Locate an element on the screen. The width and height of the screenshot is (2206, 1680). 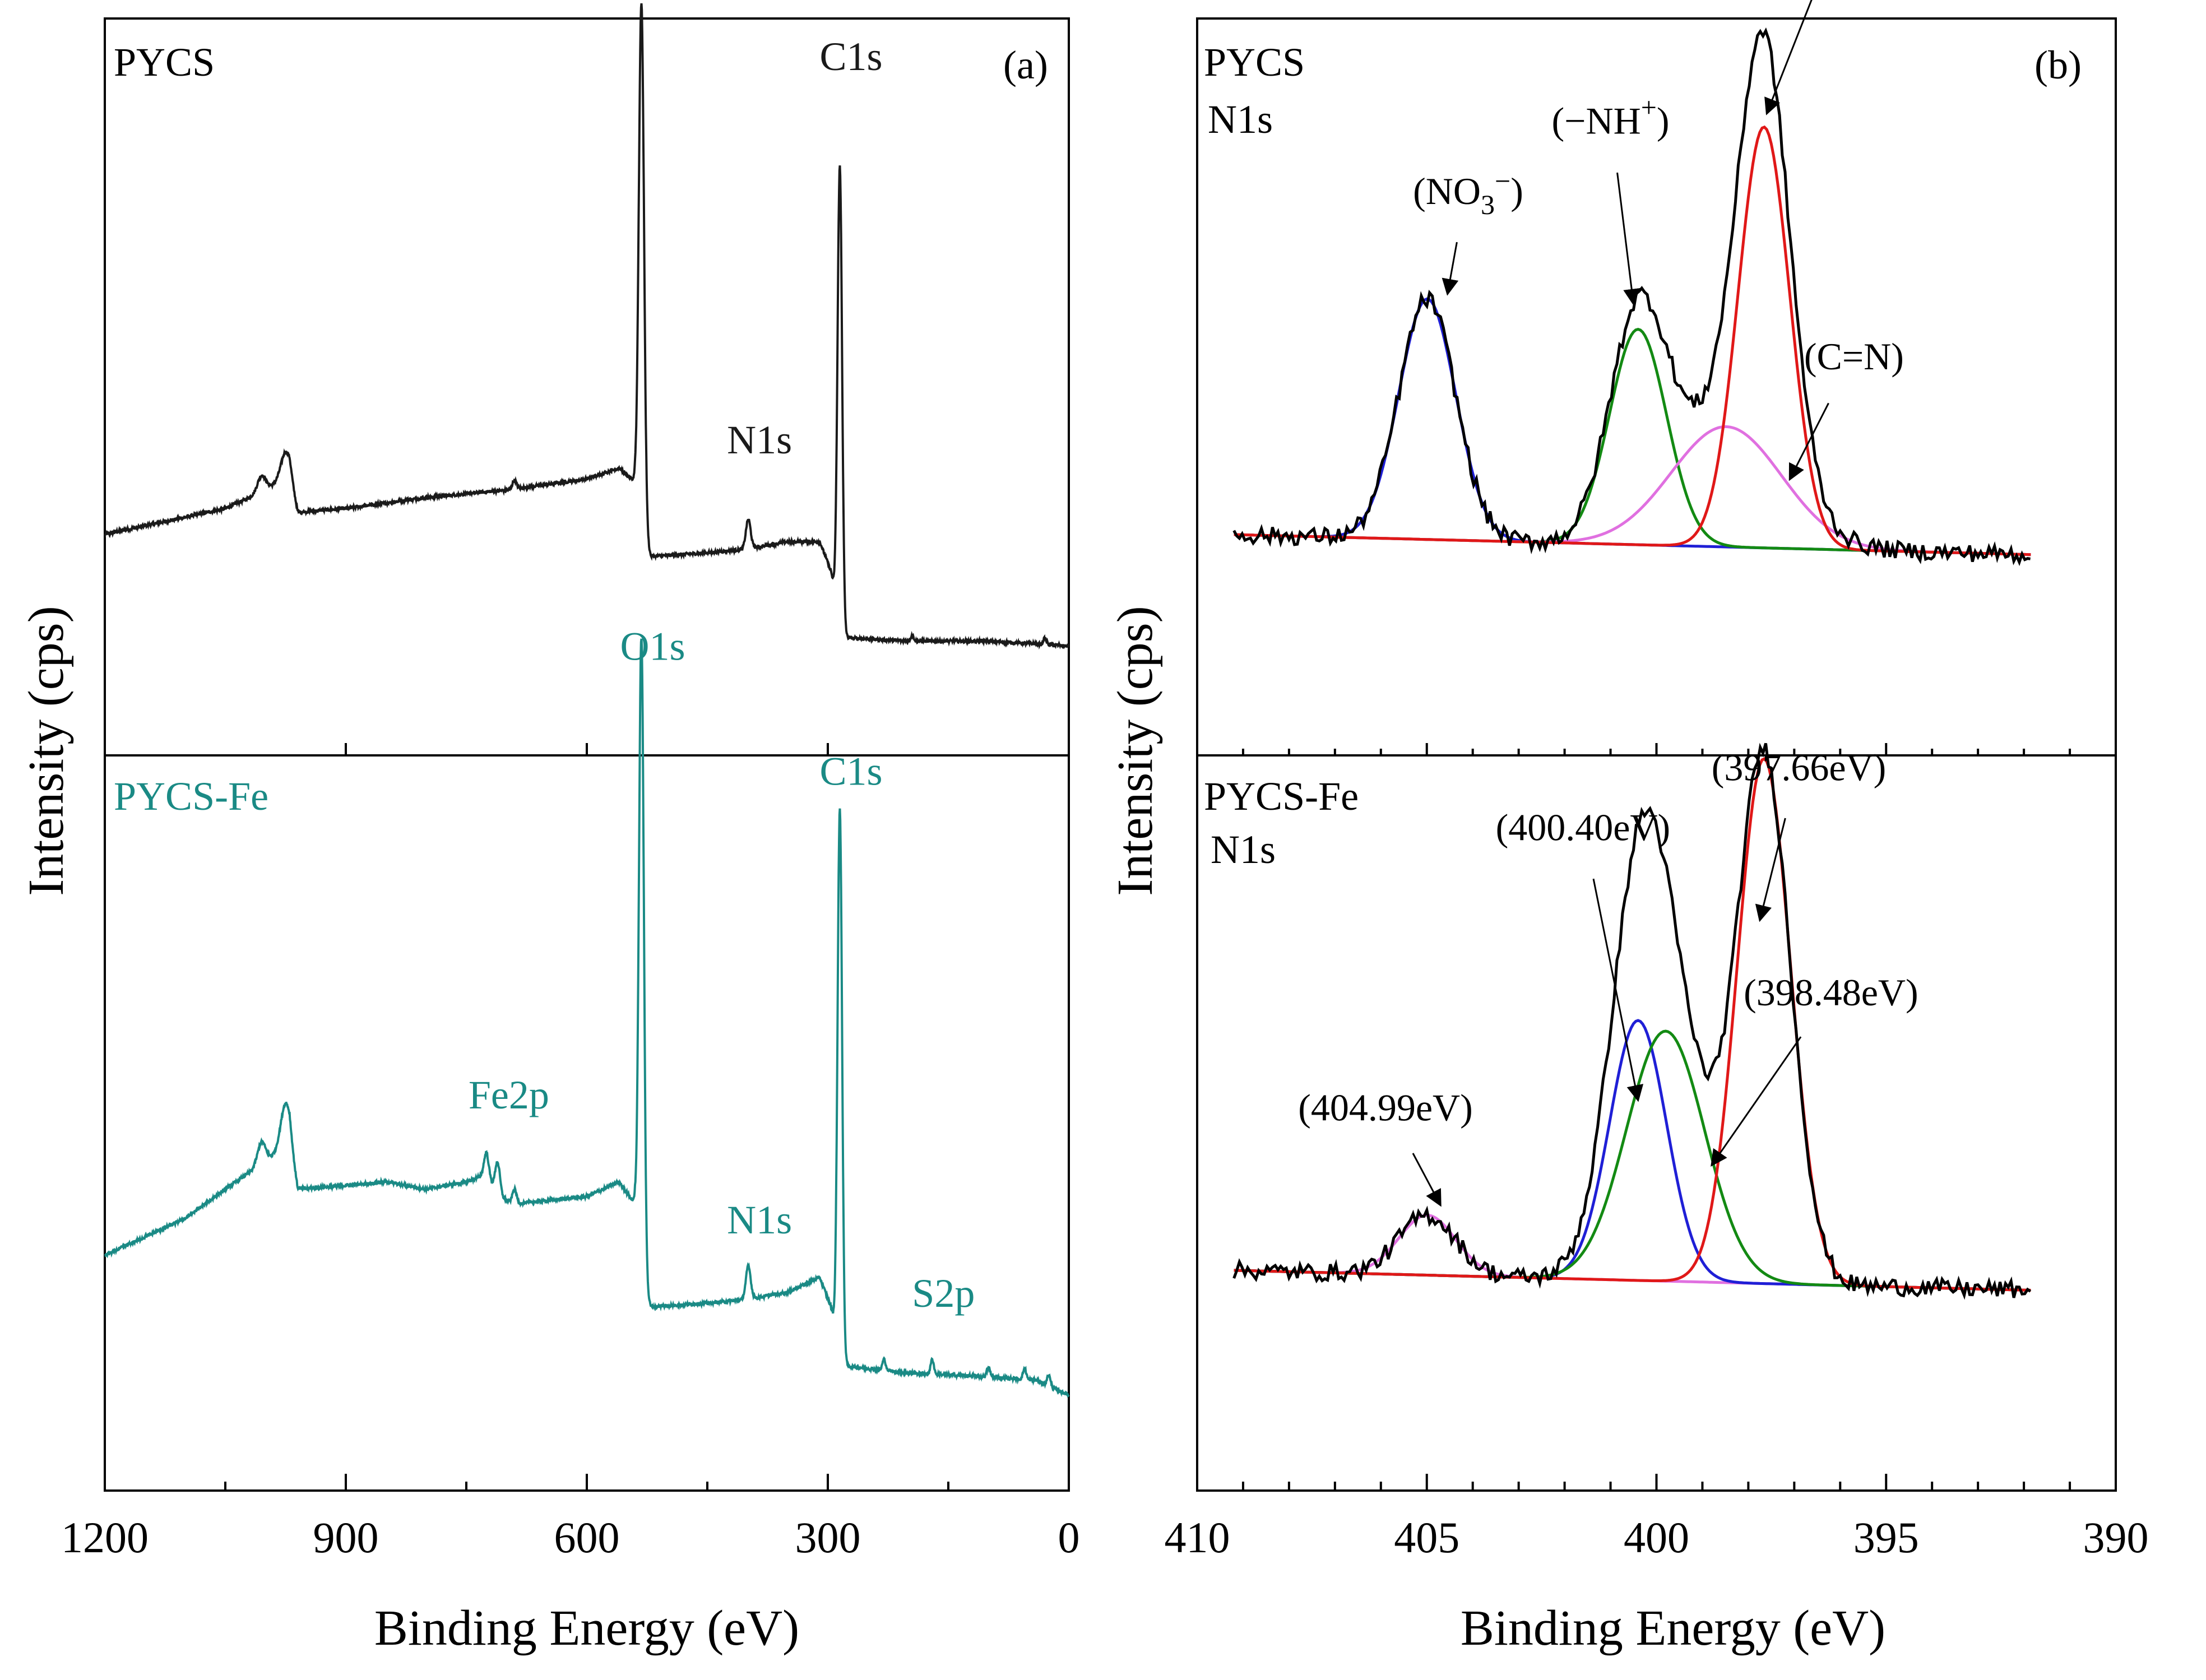
pycs-fe-n1s-raw-spectrum is located at coordinates (1632, 1021).